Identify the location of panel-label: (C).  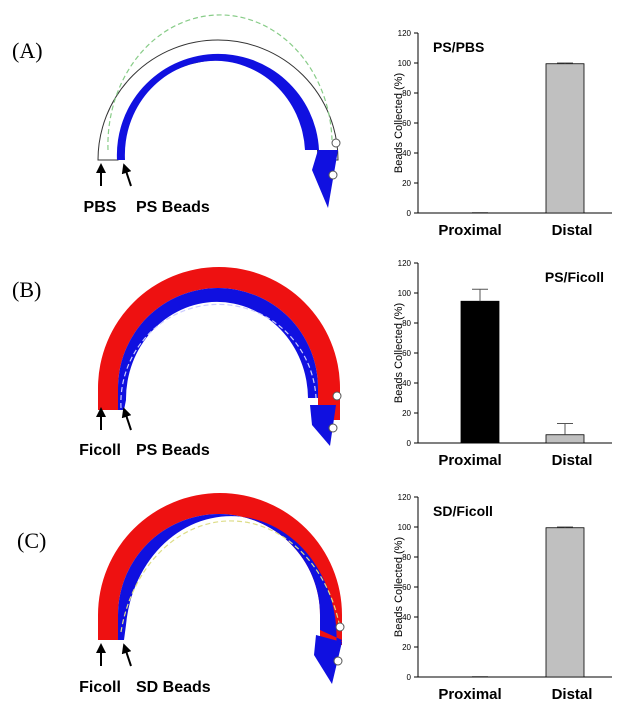
(31, 540).